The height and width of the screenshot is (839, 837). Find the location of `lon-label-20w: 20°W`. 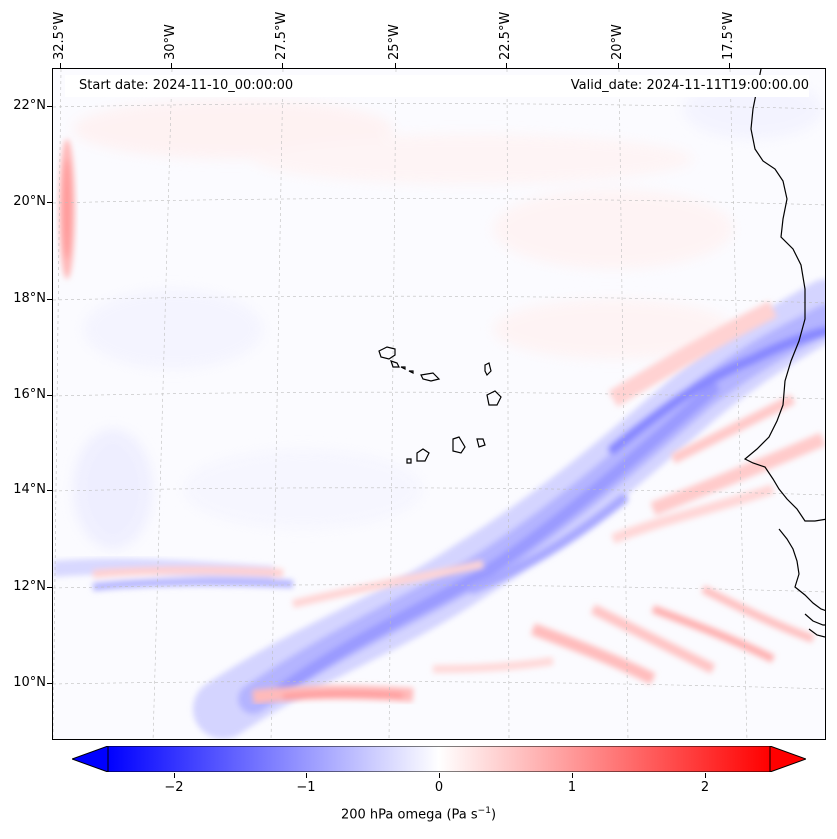

lon-label-20w: 20°W is located at coordinates (617, 42).